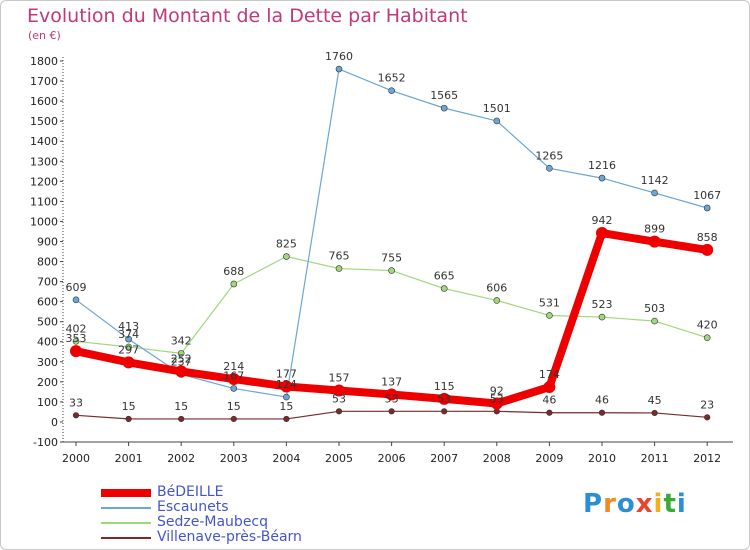 Image resolution: width=750 pixels, height=550 pixels. Describe the element at coordinates (47, 282) in the screenshot. I see `y-tick-label: 700` at that location.